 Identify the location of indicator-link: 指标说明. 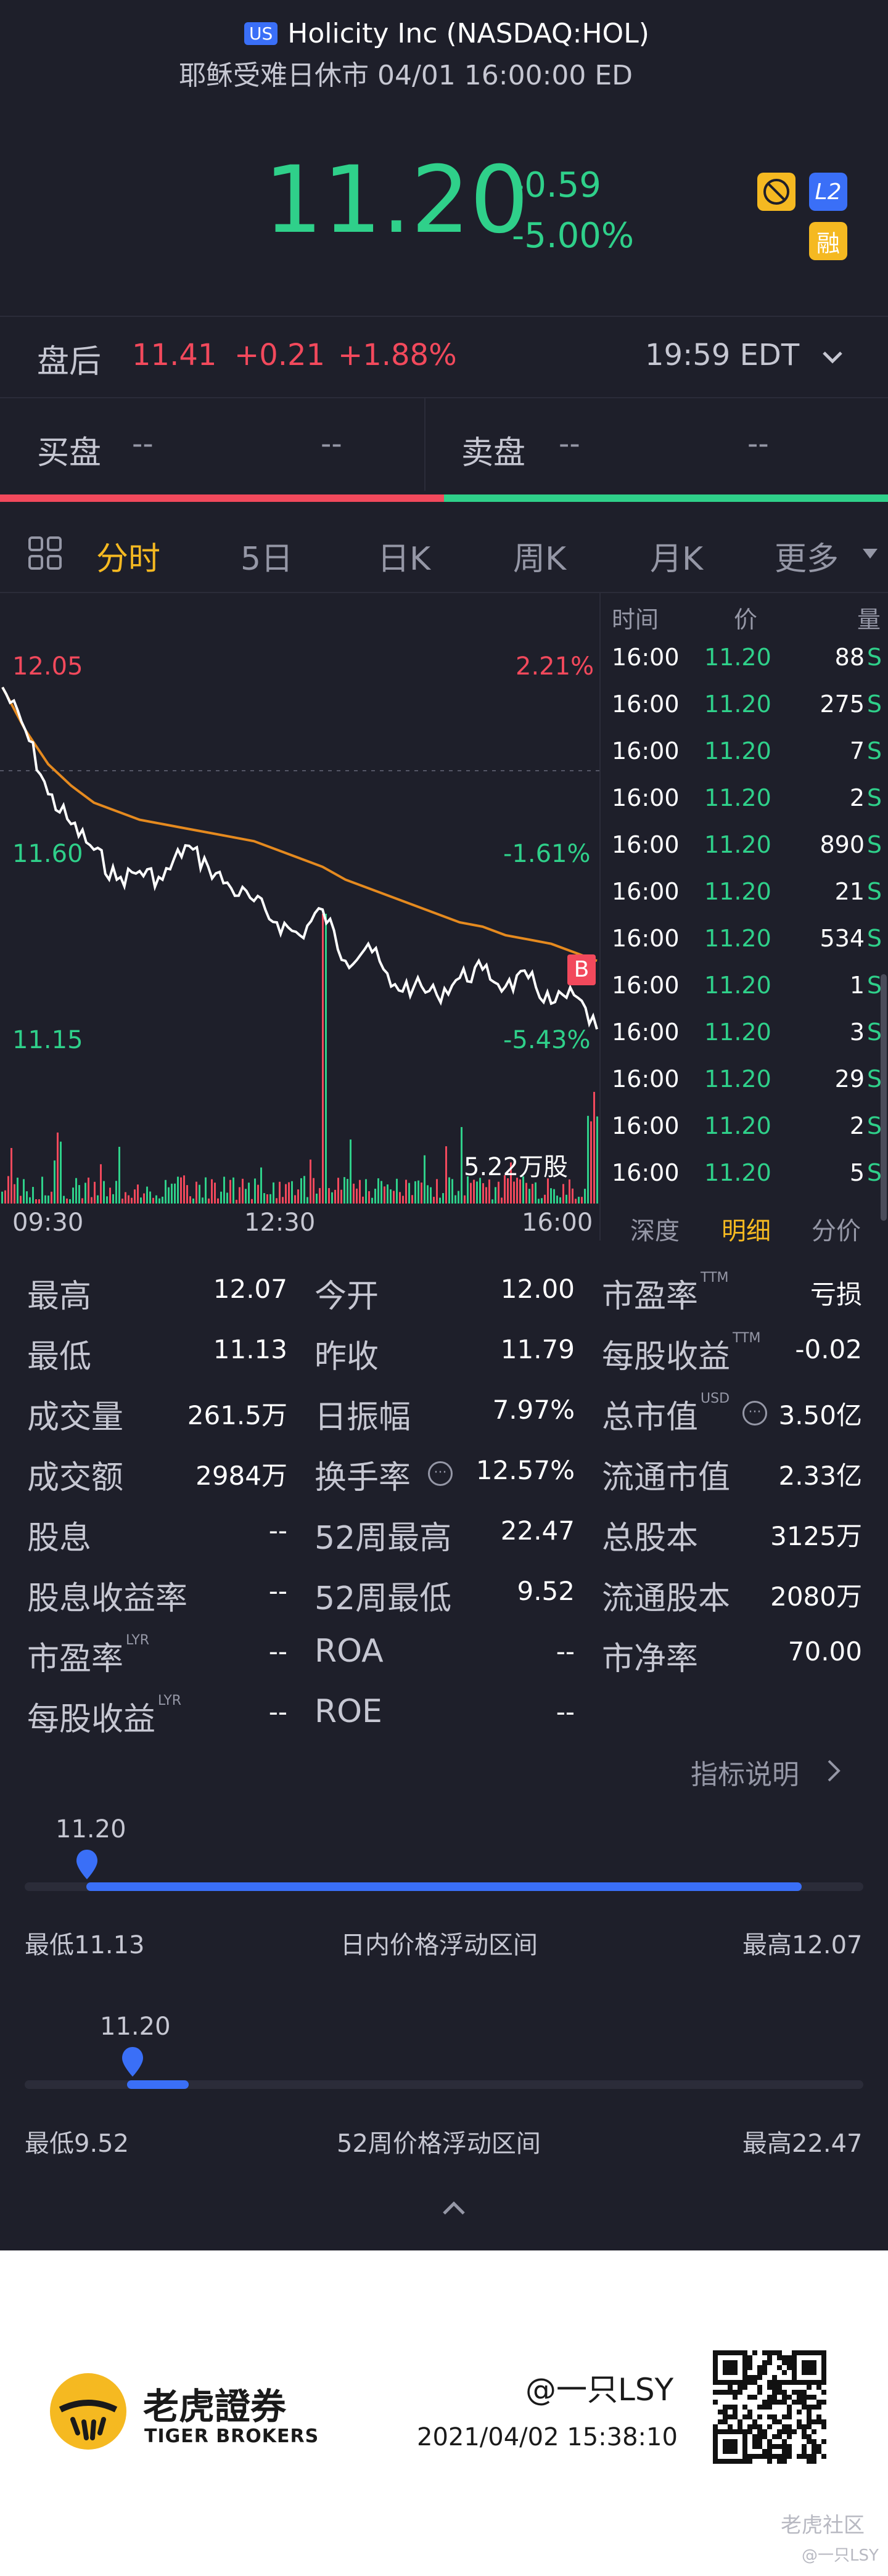
(745, 1774).